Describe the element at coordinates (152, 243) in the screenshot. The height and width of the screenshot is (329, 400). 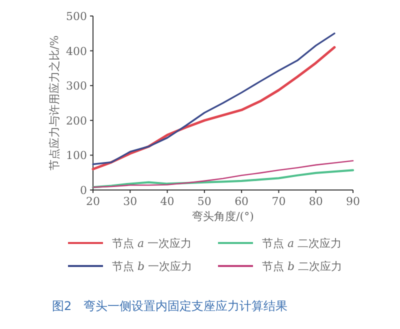
I see `legend-label: 节点 a 一次应力` at that location.